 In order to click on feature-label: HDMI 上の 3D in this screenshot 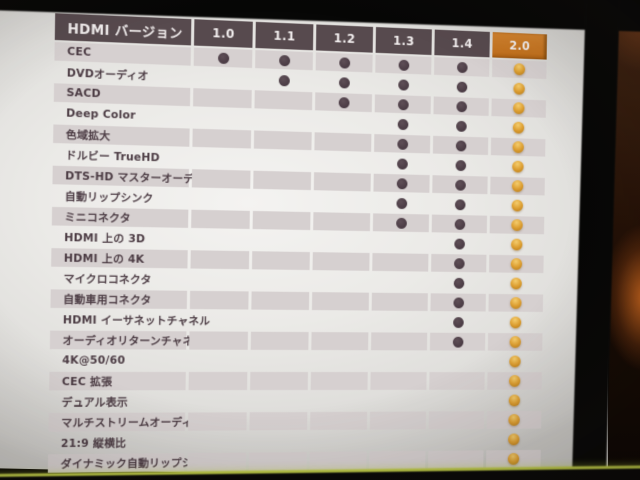, I will do `click(105, 238)`.